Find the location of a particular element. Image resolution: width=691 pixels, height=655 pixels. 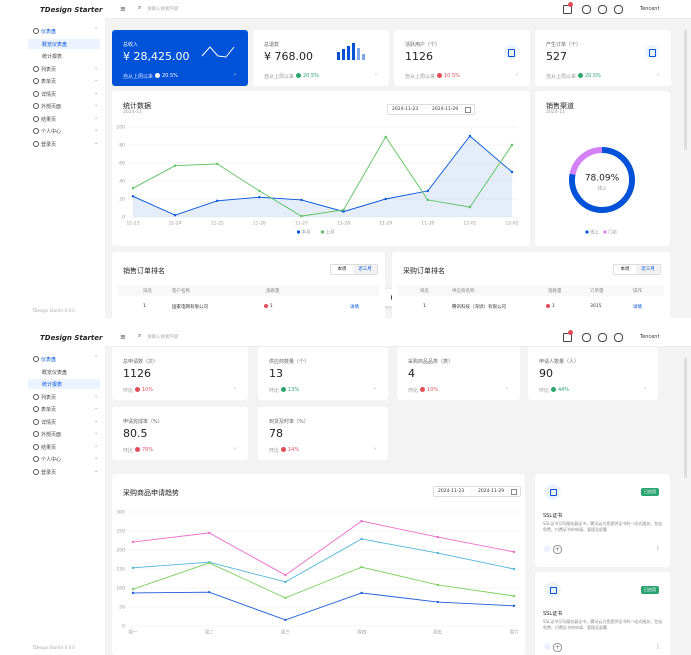

y-tick-label: 60 is located at coordinates (122, 164).